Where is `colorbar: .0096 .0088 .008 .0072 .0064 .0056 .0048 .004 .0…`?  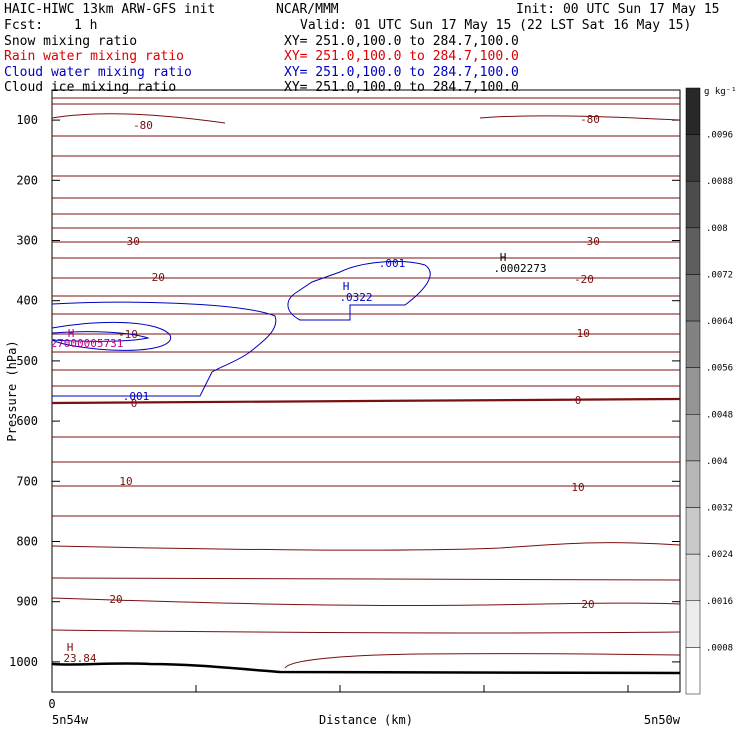
colorbar: .0096 .0088 .008 .0072 .0064 .0056 .0048 .004 .0… is located at coordinates (709, 391).